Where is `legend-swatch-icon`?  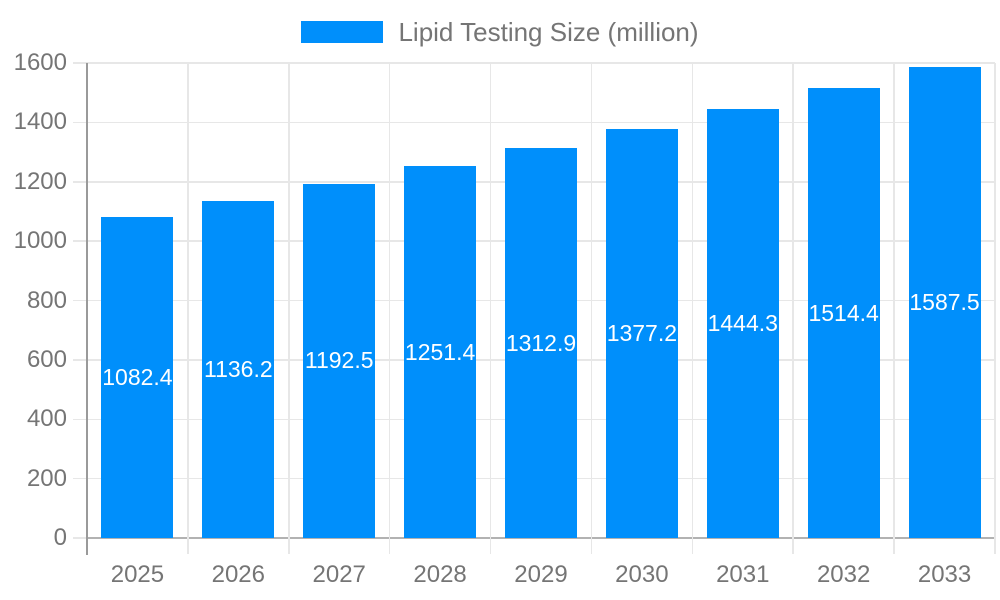 legend-swatch-icon is located at coordinates (342, 32).